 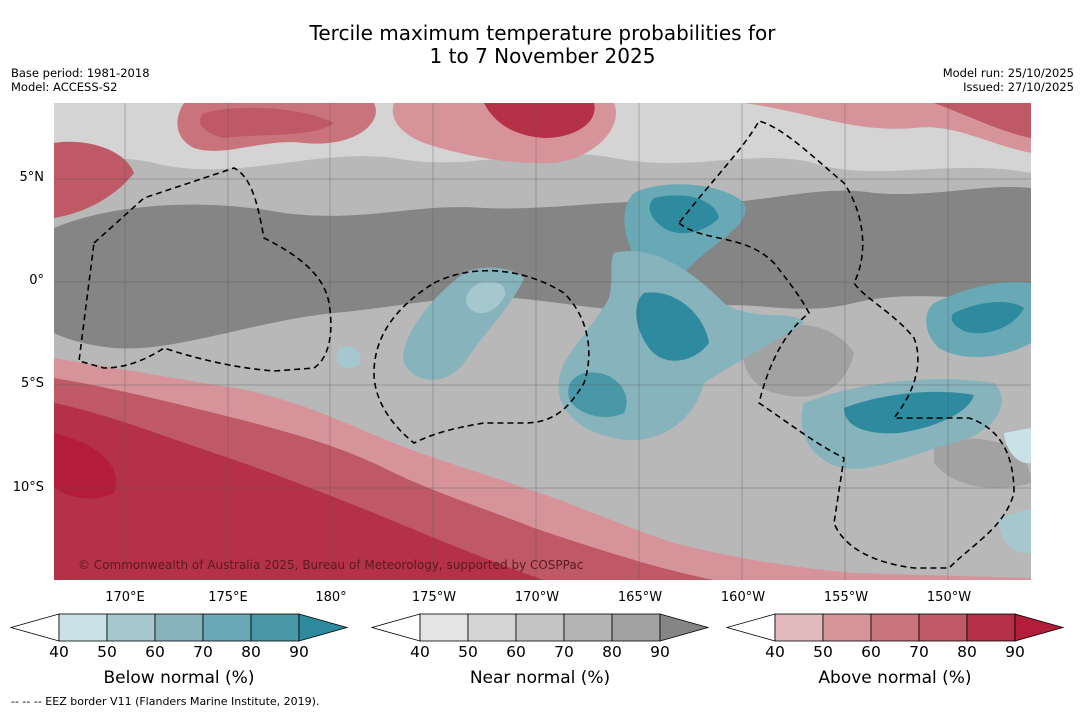 What do you see at coordinates (434, 597) in the screenshot?
I see `lon-label-175w: 175°W` at bounding box center [434, 597].